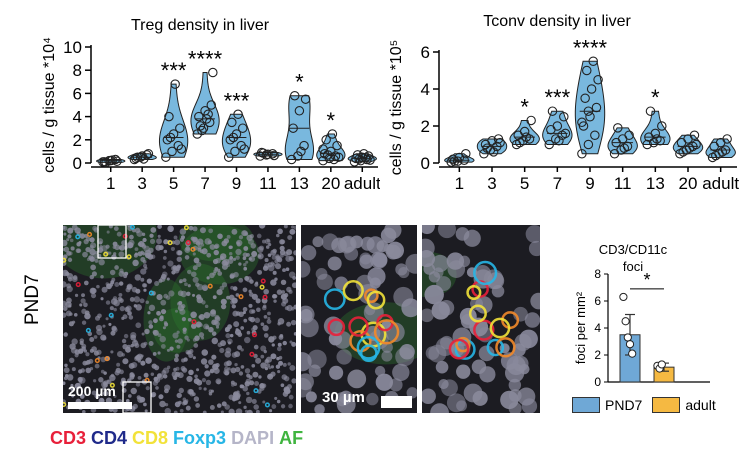 The height and width of the screenshot is (462, 754). What do you see at coordinates (655, 97) in the screenshot?
I see `significance-marker: *` at bounding box center [655, 97].